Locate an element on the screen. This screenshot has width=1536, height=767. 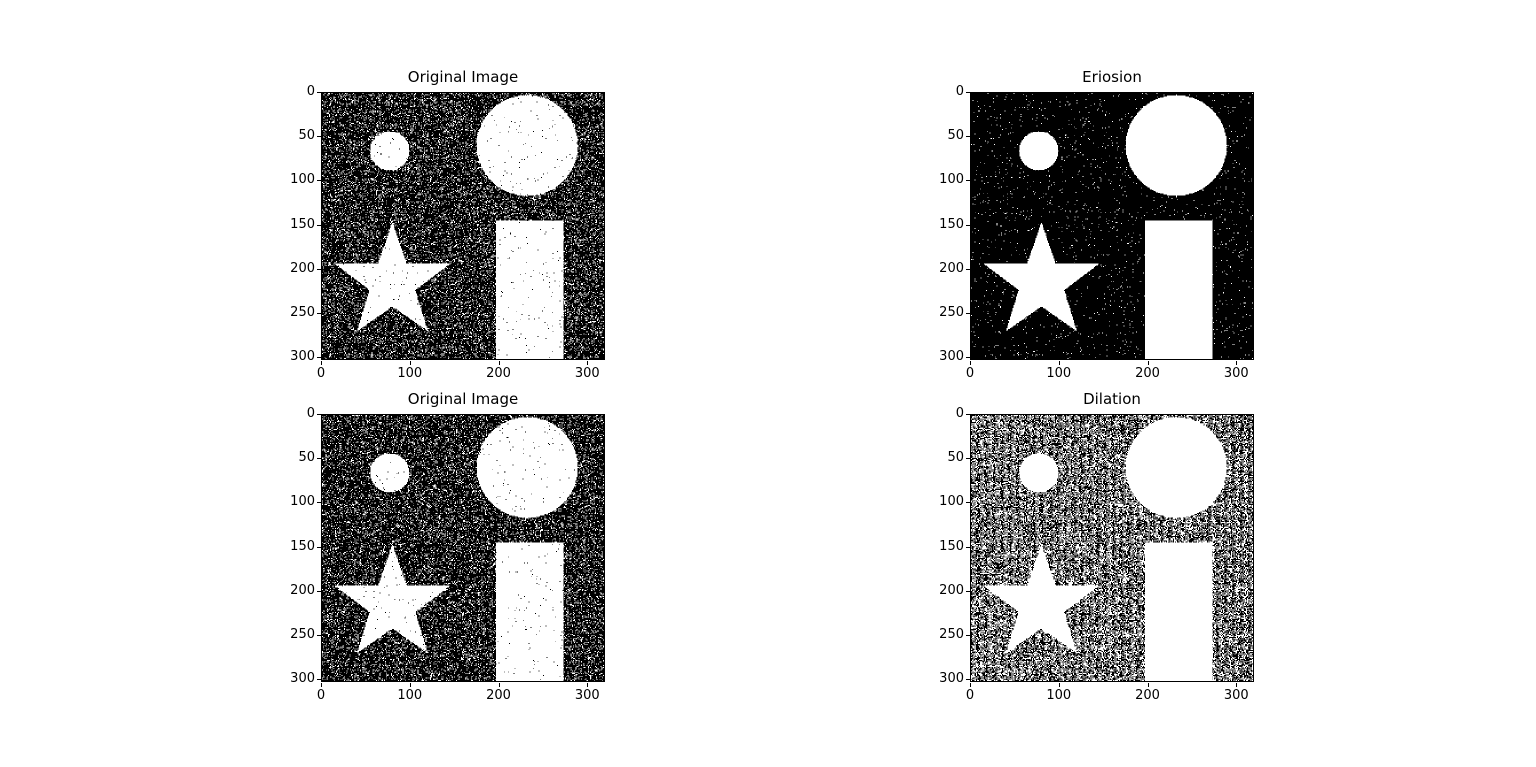
panel-dilation: Dilation 0 50 100 150 200 250 300 0 100 200 300 is located at coordinates (1096, 546).